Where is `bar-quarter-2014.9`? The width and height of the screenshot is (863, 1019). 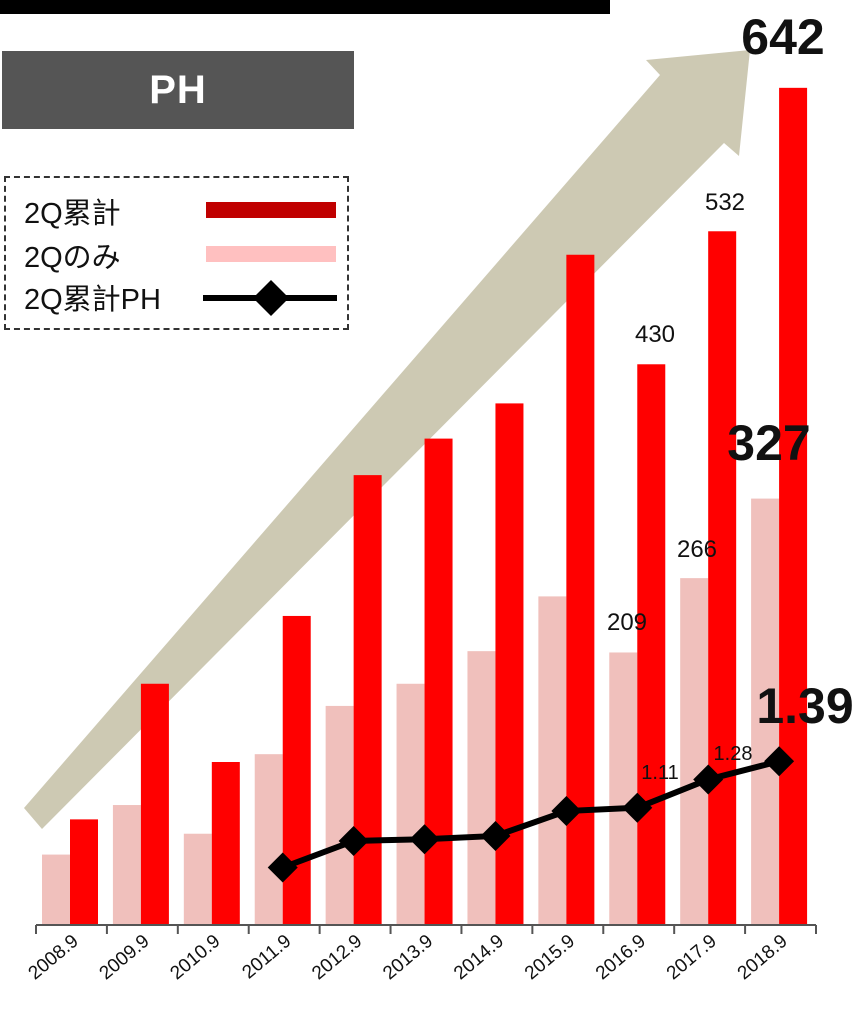
bar-quarter-2014.9 is located at coordinates (481, 788).